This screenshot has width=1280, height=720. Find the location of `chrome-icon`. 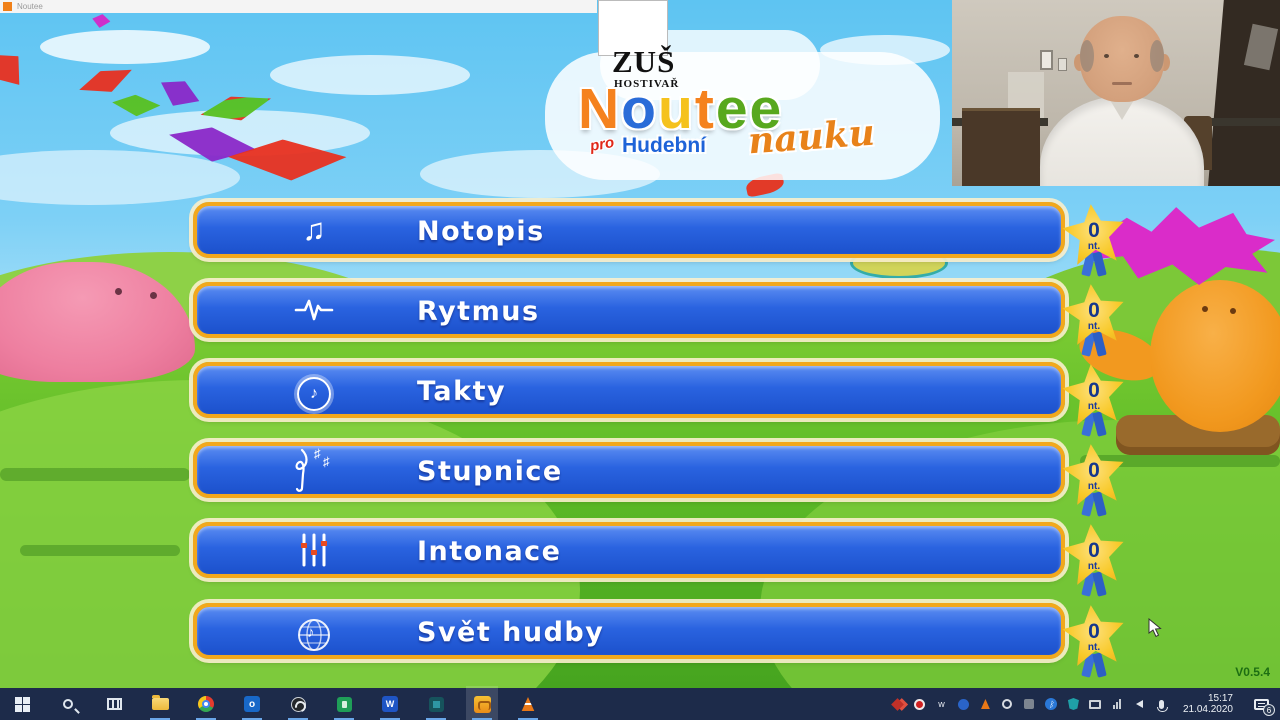

chrome-icon is located at coordinates (206, 704).